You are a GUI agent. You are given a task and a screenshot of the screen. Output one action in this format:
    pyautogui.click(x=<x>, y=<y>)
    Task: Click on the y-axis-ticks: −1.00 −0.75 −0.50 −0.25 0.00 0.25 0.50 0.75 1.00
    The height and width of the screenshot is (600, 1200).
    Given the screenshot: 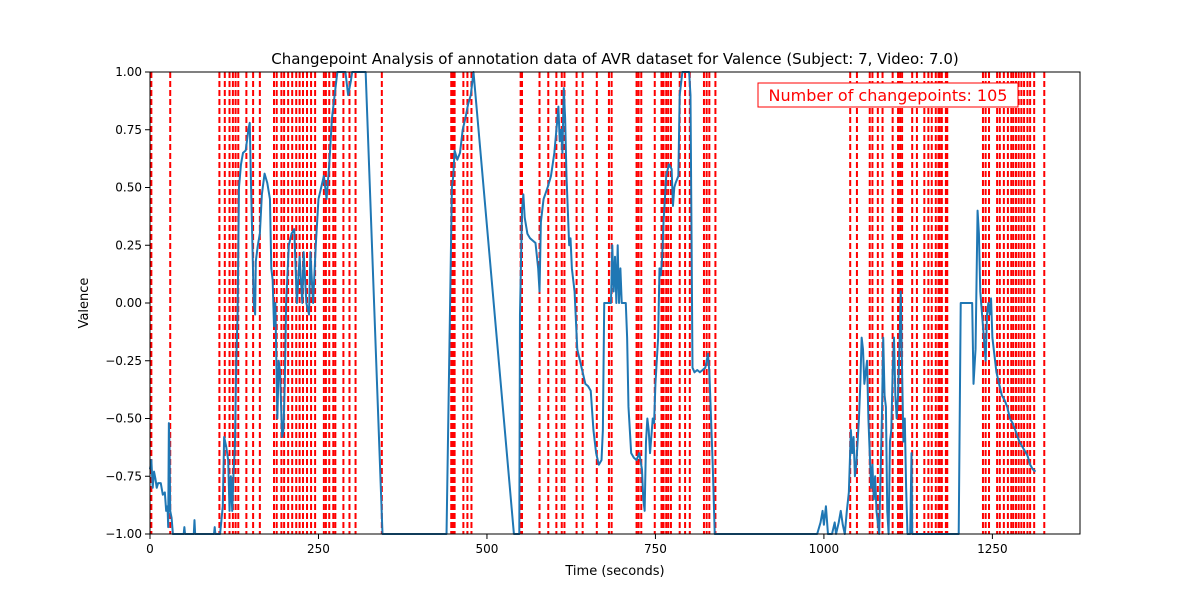 What is the action you would take?
    pyautogui.click(x=127, y=303)
    